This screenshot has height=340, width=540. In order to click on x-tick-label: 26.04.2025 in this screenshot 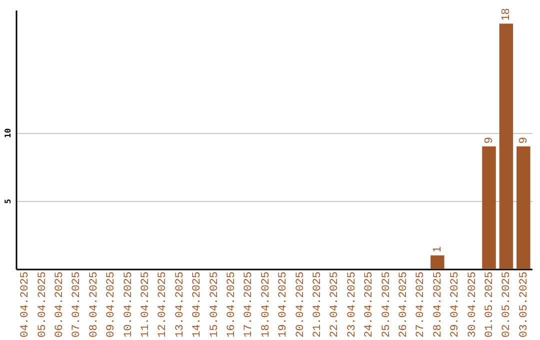, I will do `click(404, 305)`.